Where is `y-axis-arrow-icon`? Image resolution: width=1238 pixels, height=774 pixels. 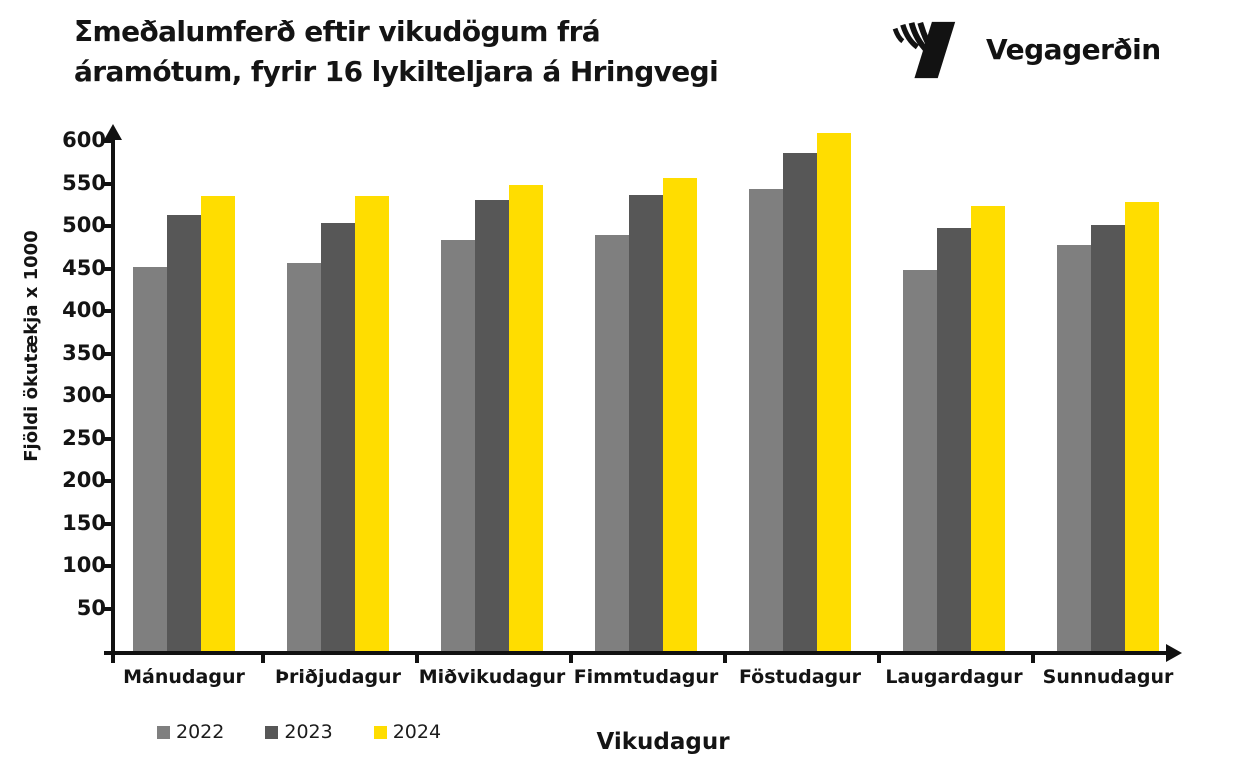
y-axis-arrow-icon is located at coordinates (113, 132).